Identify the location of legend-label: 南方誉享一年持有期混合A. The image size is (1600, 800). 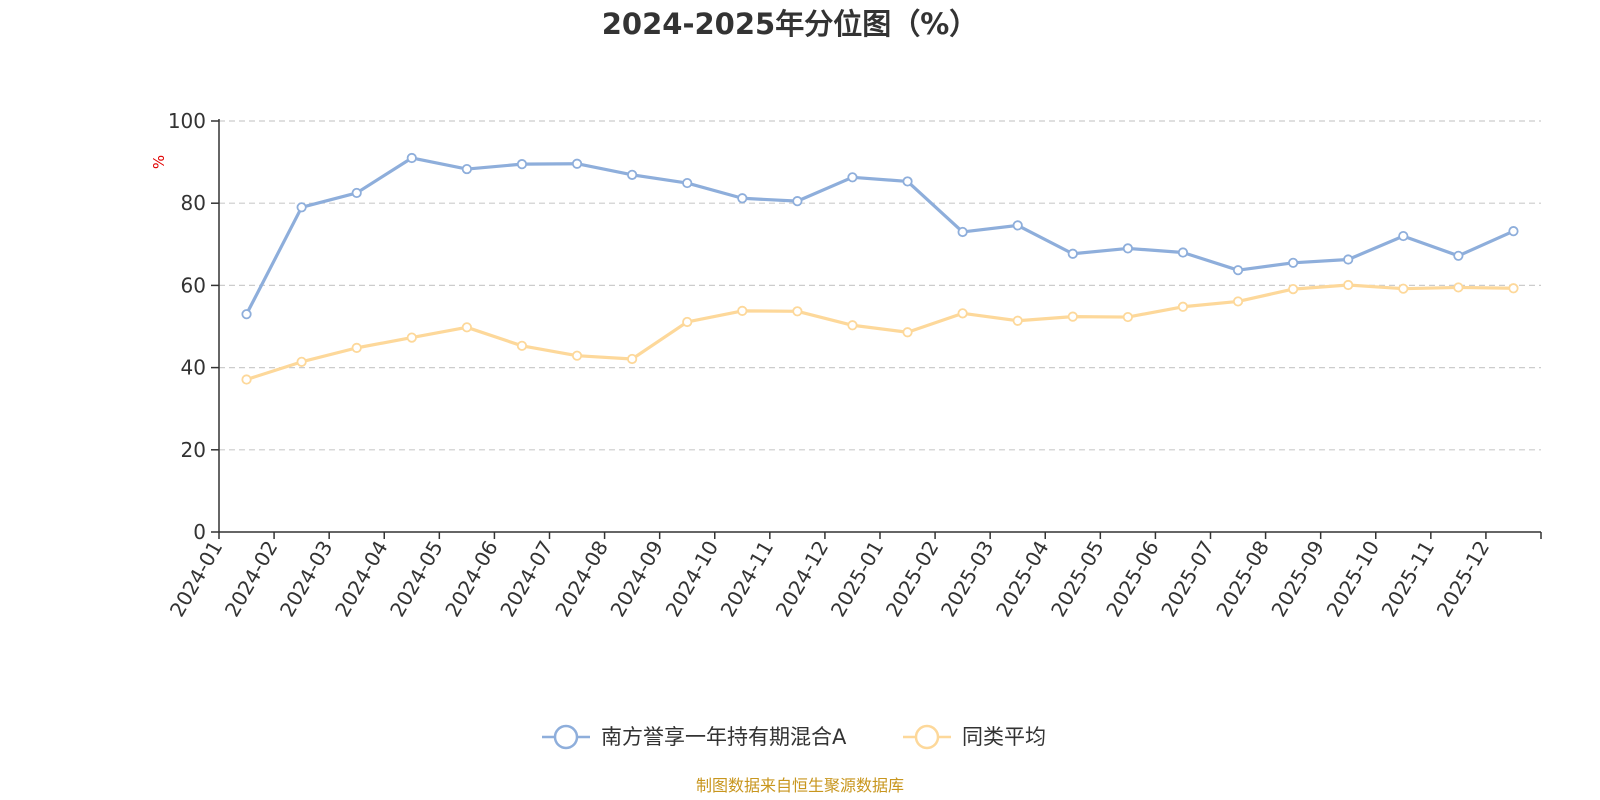
(724, 737).